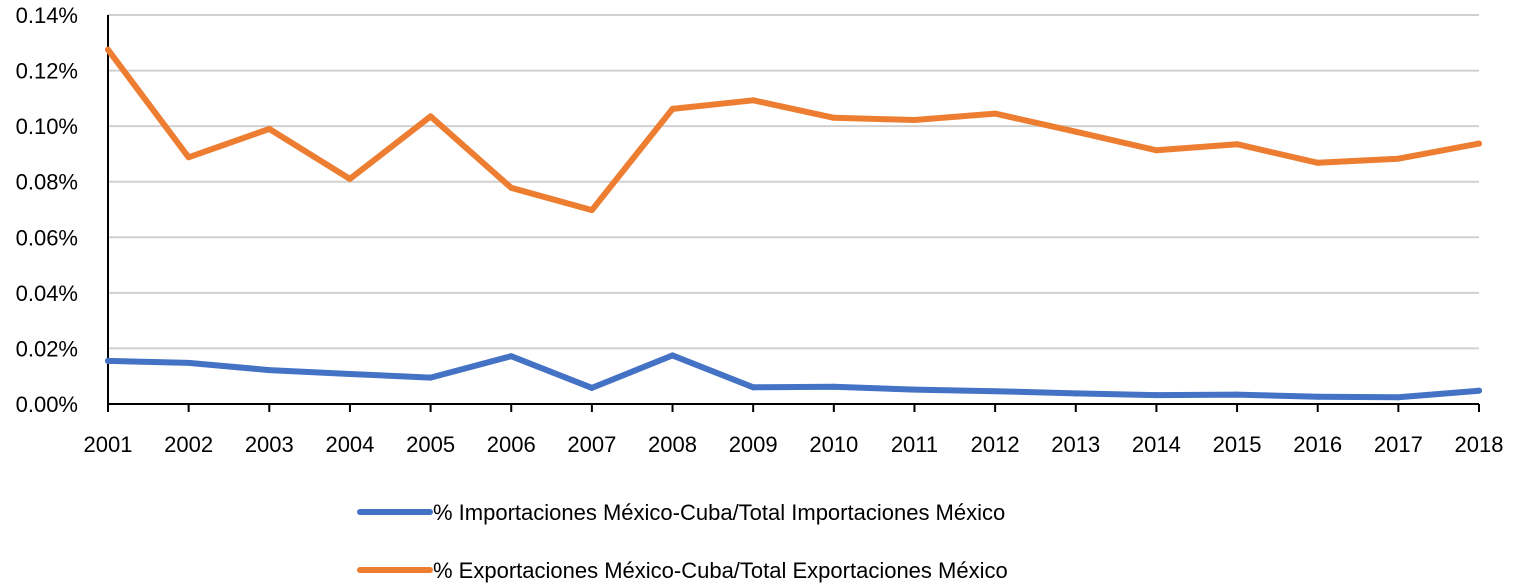  I want to click on x-tick-label: 2014, so click(1156, 444).